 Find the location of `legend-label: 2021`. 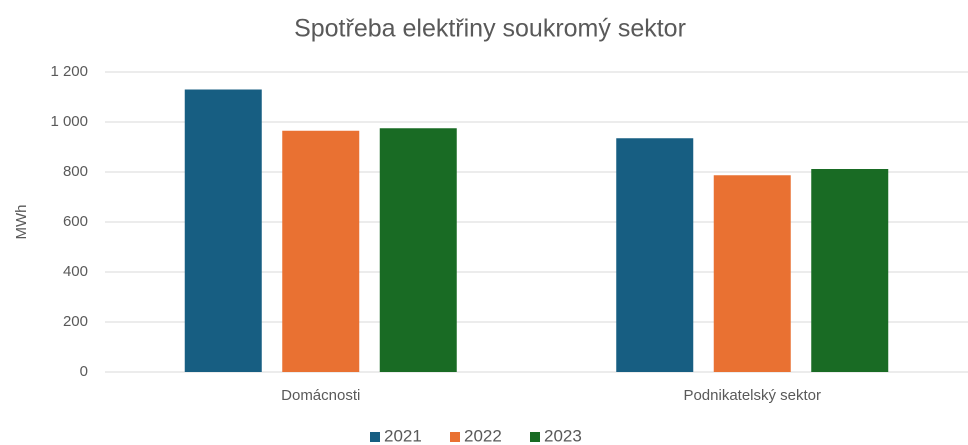

legend-label: 2021 is located at coordinates (403, 435).